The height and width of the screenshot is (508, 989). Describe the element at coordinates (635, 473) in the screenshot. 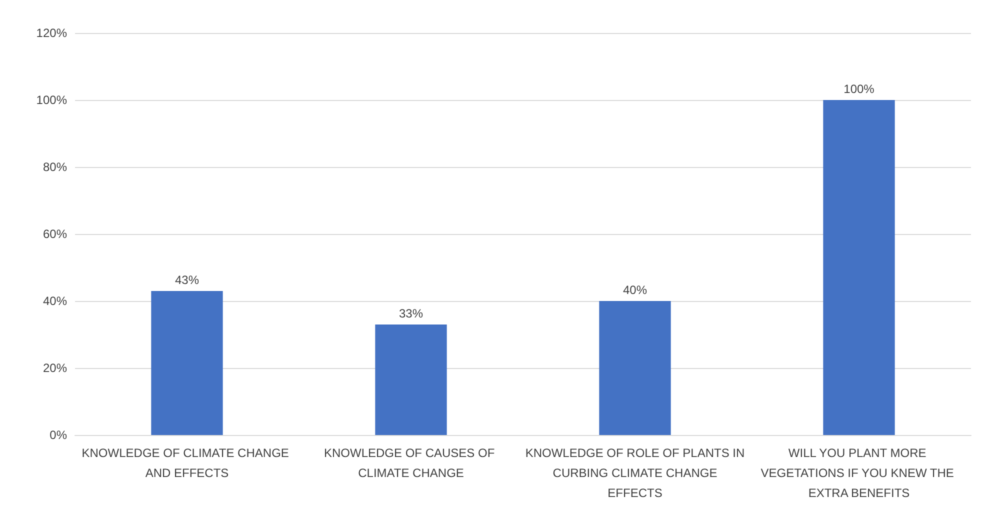

I see `x-tick-label: KNOWLEDGE OF ROLE OF PLANTS IN CURBING CLIMATE CHANGE EFFECTS` at that location.